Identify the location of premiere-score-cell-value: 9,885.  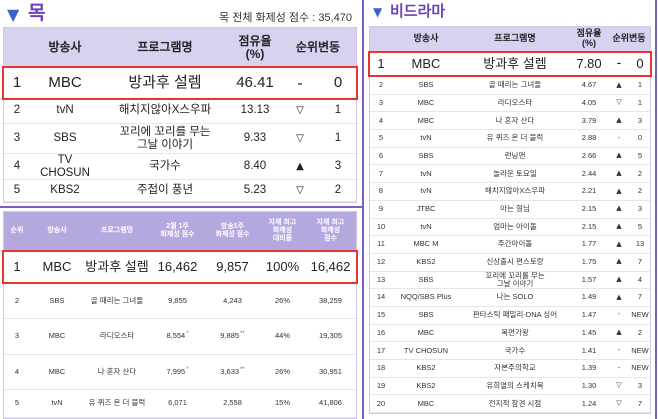
(230, 336).